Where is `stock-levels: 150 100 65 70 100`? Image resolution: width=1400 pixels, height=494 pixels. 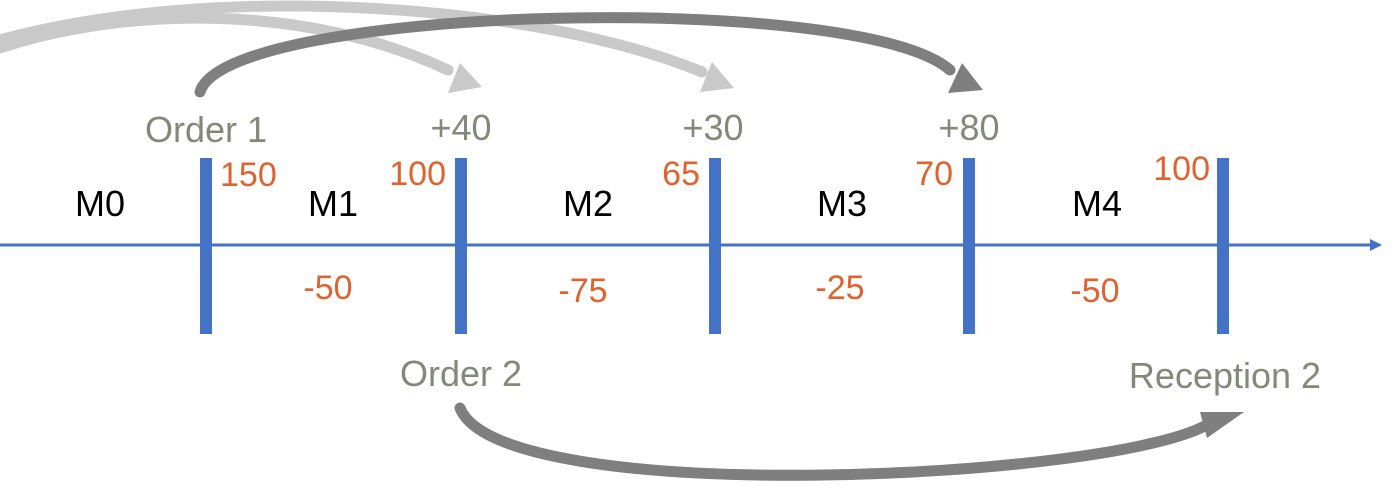 stock-levels: 150 100 65 70 100 is located at coordinates (715, 172).